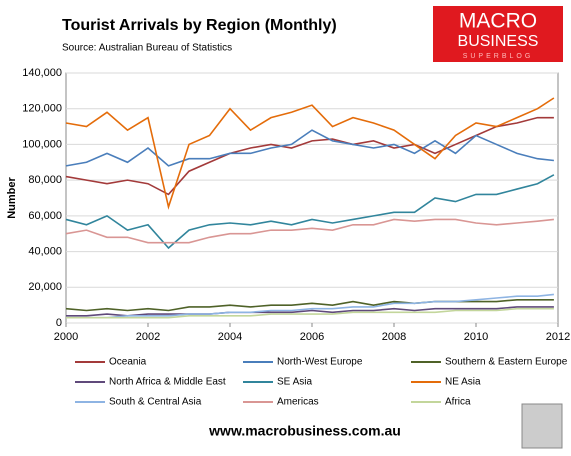 The height and width of the screenshot is (456, 571). I want to click on x-tick-label: 2012, so click(558, 337).